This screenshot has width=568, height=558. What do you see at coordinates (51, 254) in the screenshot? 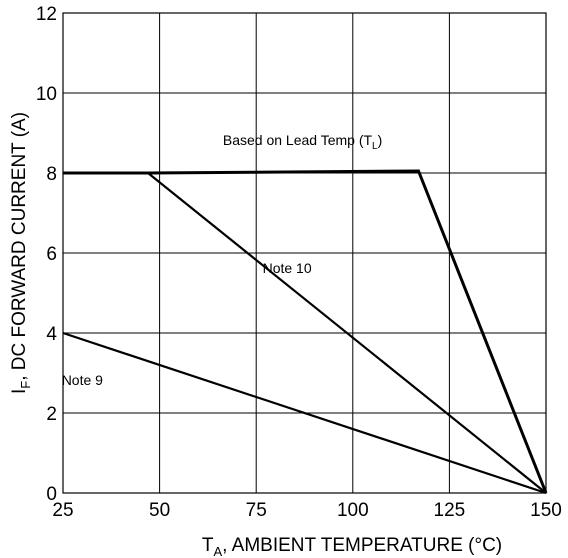
I see `y-tick-label-6: 6` at bounding box center [51, 254].